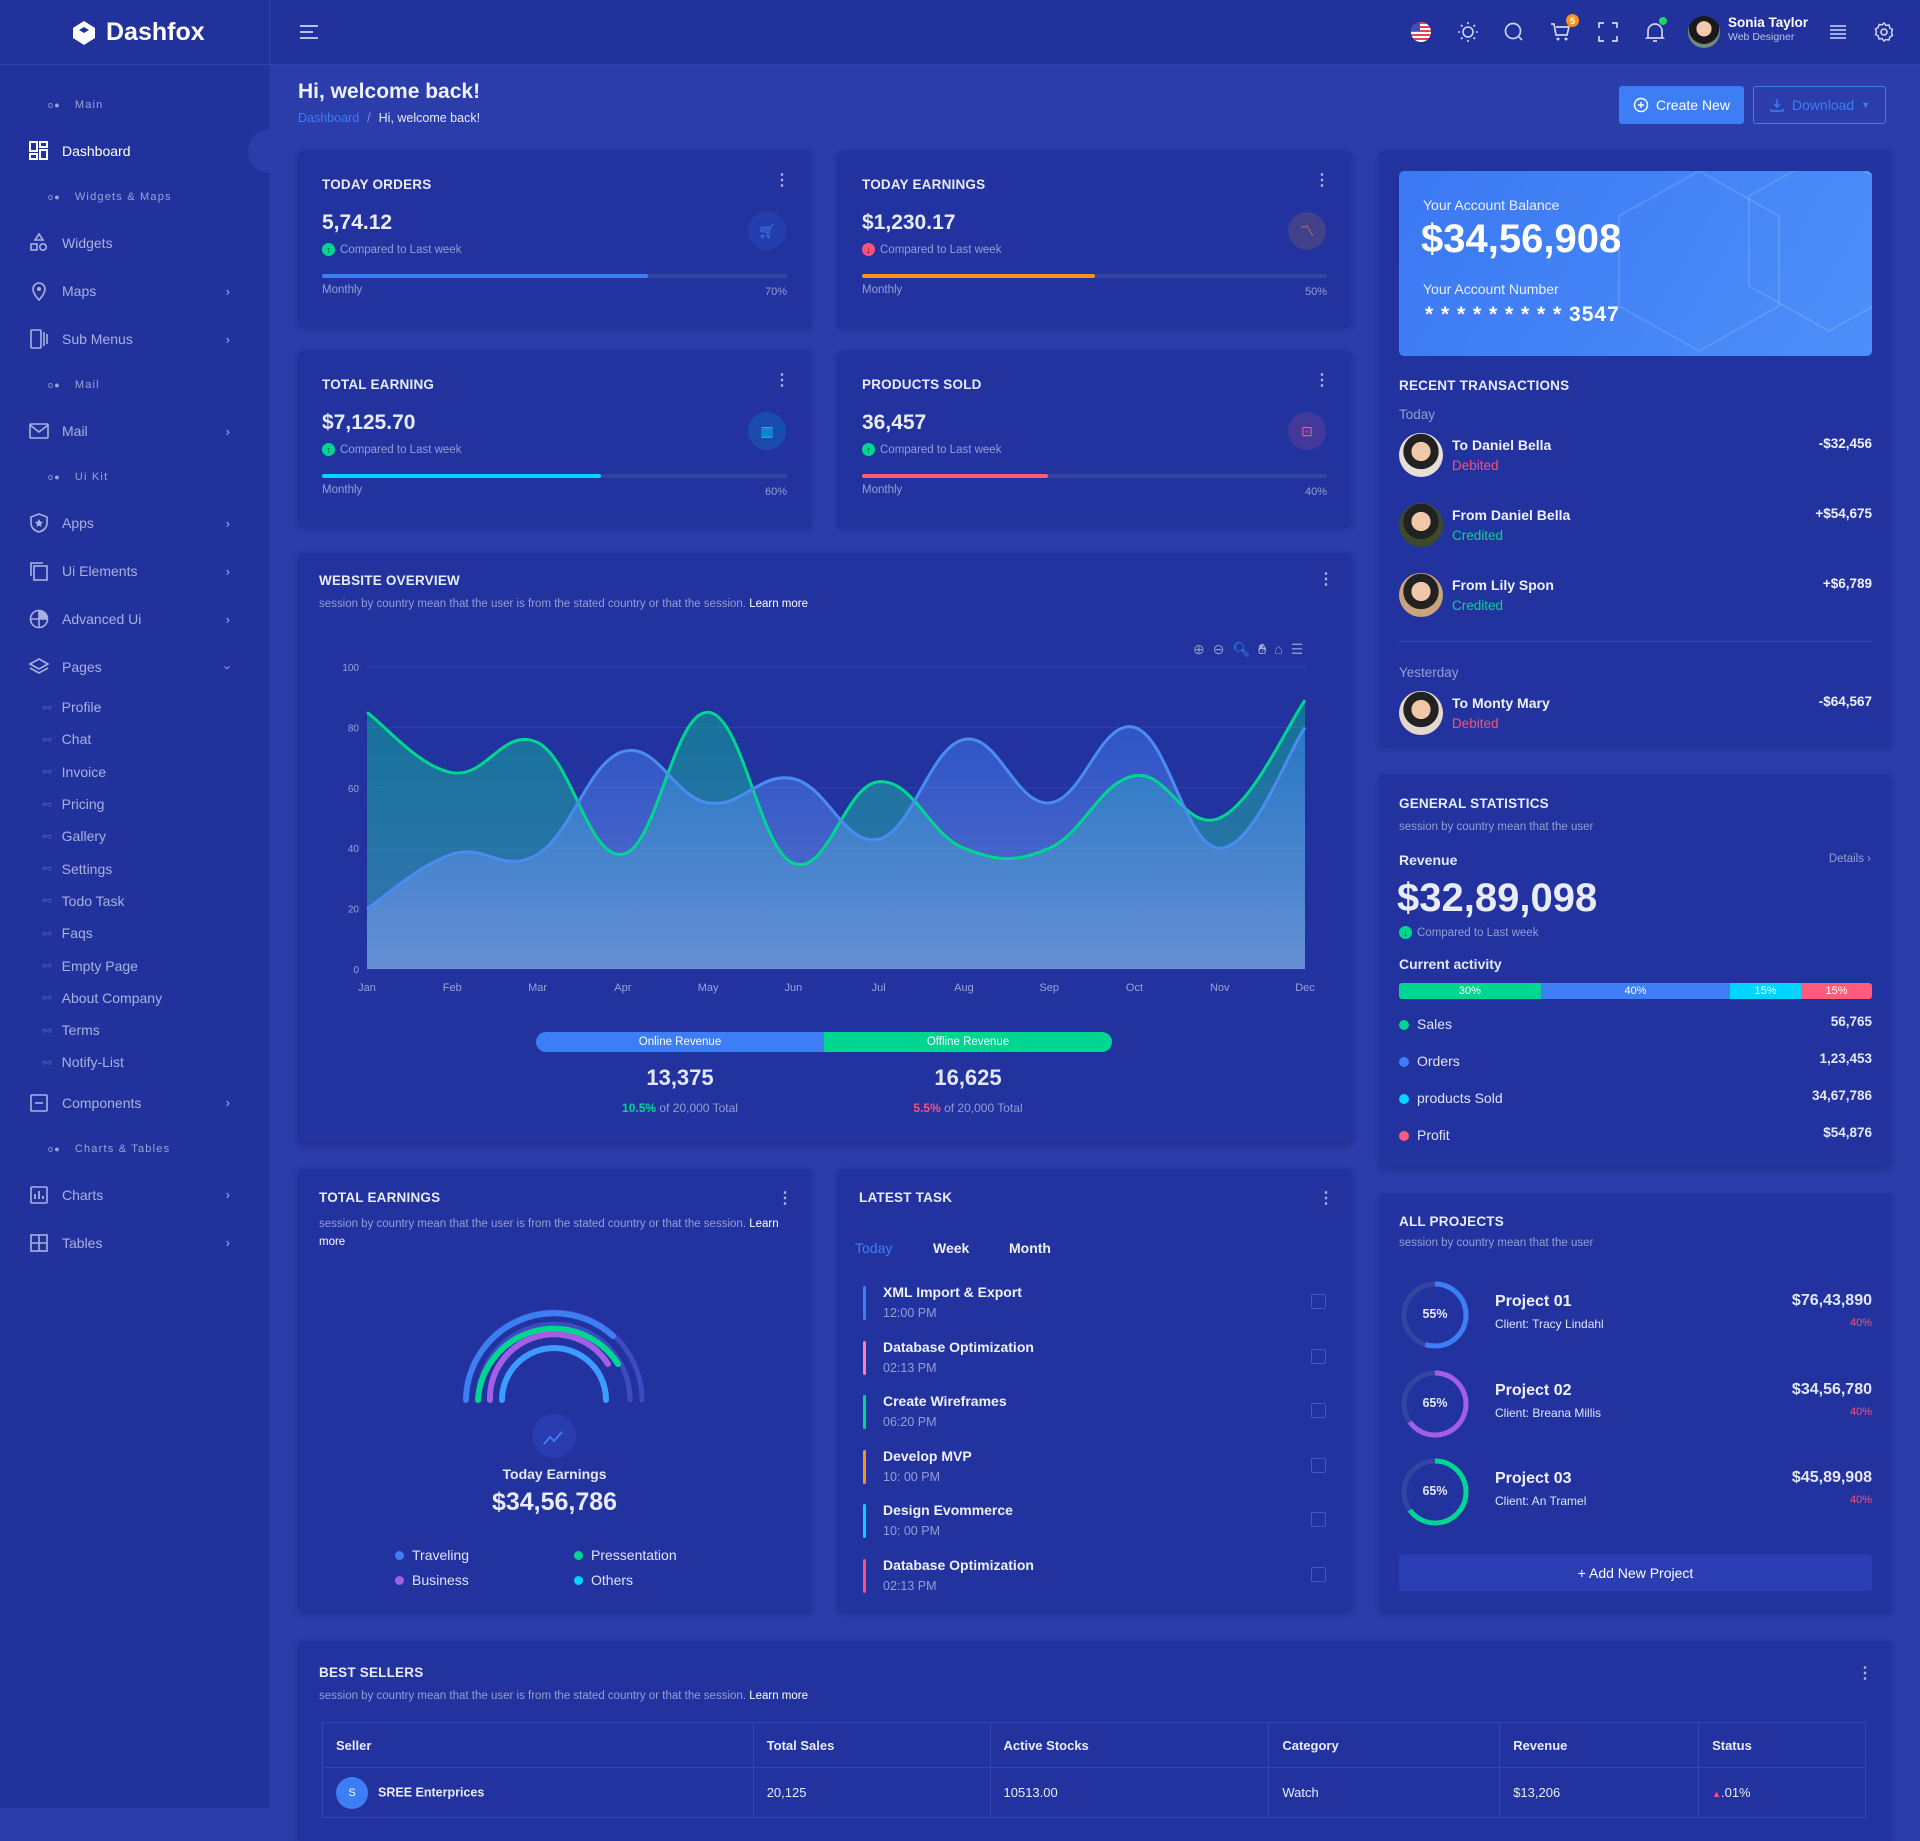  Describe the element at coordinates (1782, 1745) in the screenshot. I see `column-header-status: Status` at that location.